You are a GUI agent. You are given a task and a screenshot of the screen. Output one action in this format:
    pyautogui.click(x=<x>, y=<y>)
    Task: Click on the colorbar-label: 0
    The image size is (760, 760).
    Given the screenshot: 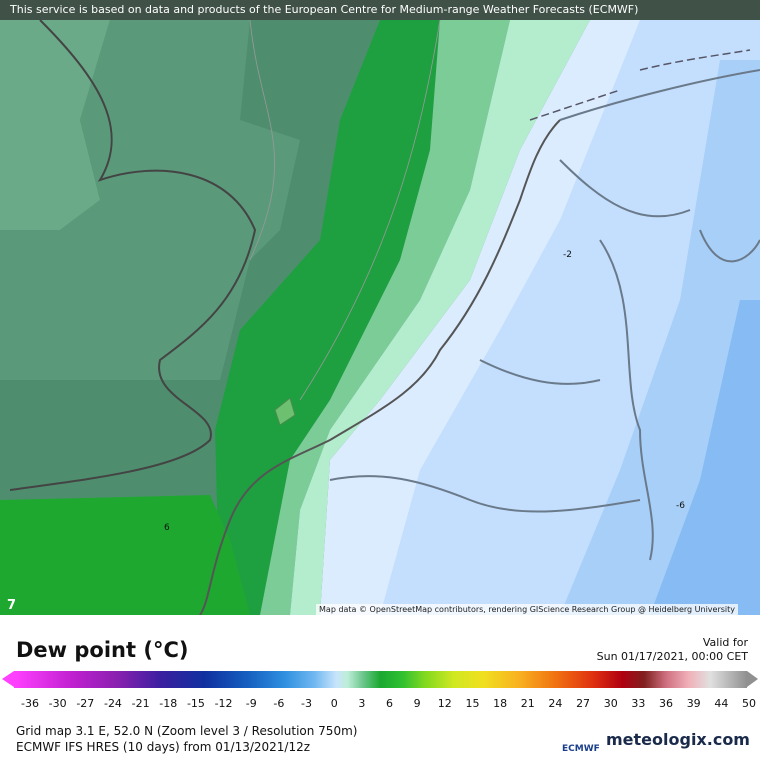 What is the action you would take?
    pyautogui.click(x=334, y=703)
    